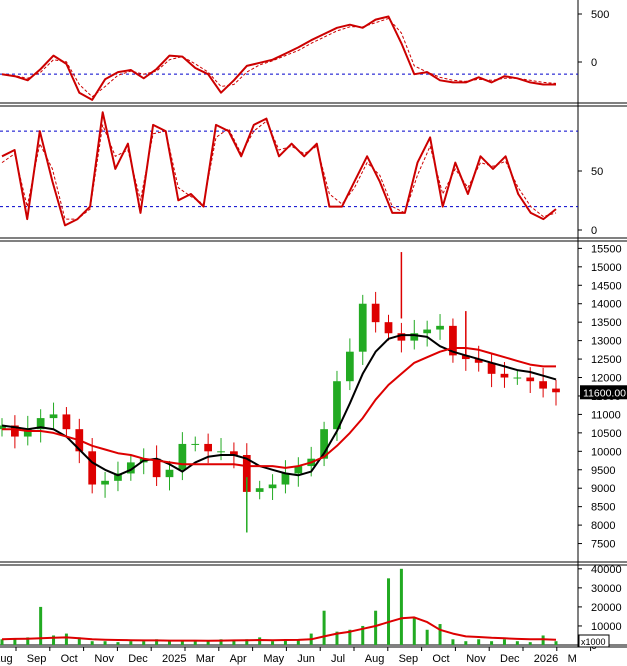  I want to click on last-price-box, so click(603, 392).